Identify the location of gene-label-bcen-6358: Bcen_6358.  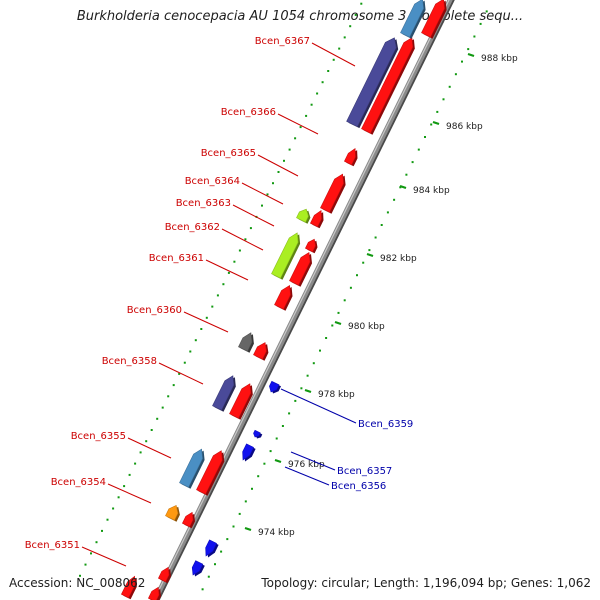
(129, 361).